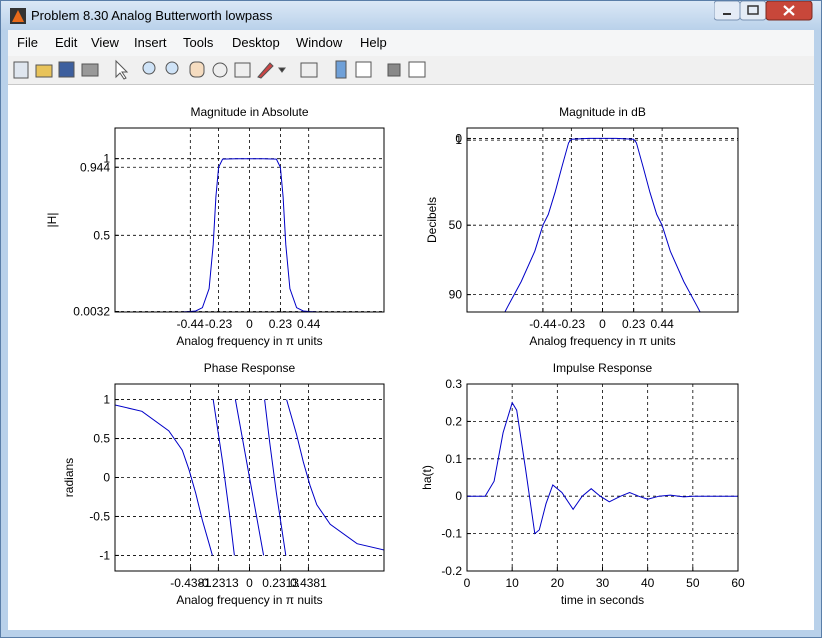 The width and height of the screenshot is (822, 638). What do you see at coordinates (18, 16) in the screenshot?
I see `app-icon` at bounding box center [18, 16].